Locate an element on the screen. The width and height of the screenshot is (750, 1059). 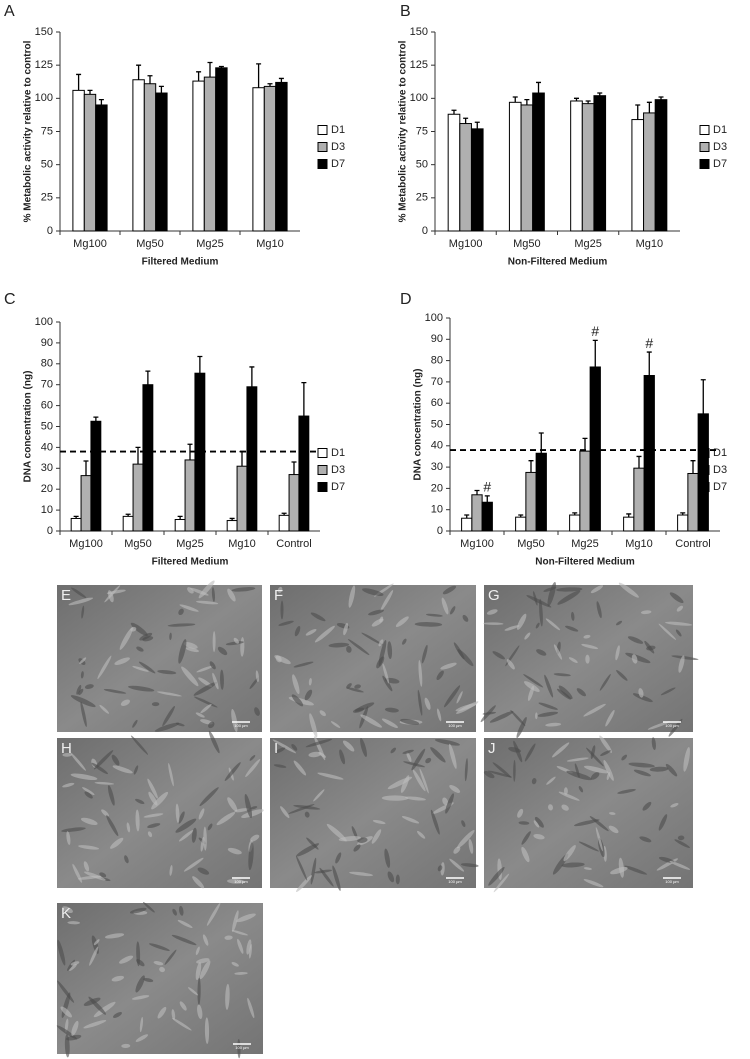
legend-label: D1 is located at coordinates (720, 453).